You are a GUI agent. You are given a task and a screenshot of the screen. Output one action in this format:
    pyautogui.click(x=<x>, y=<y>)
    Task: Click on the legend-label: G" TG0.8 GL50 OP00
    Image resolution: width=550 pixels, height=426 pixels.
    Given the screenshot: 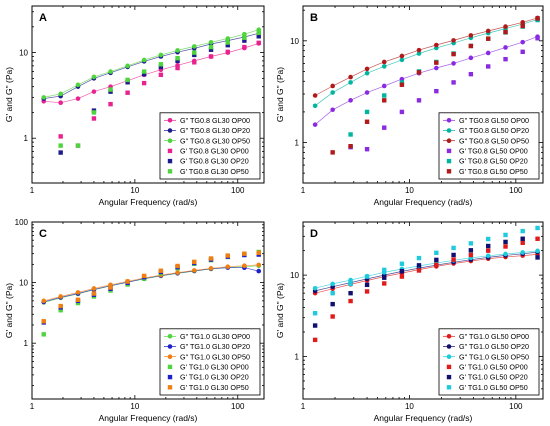 What is the action you would take?
    pyautogui.click(x=494, y=120)
    